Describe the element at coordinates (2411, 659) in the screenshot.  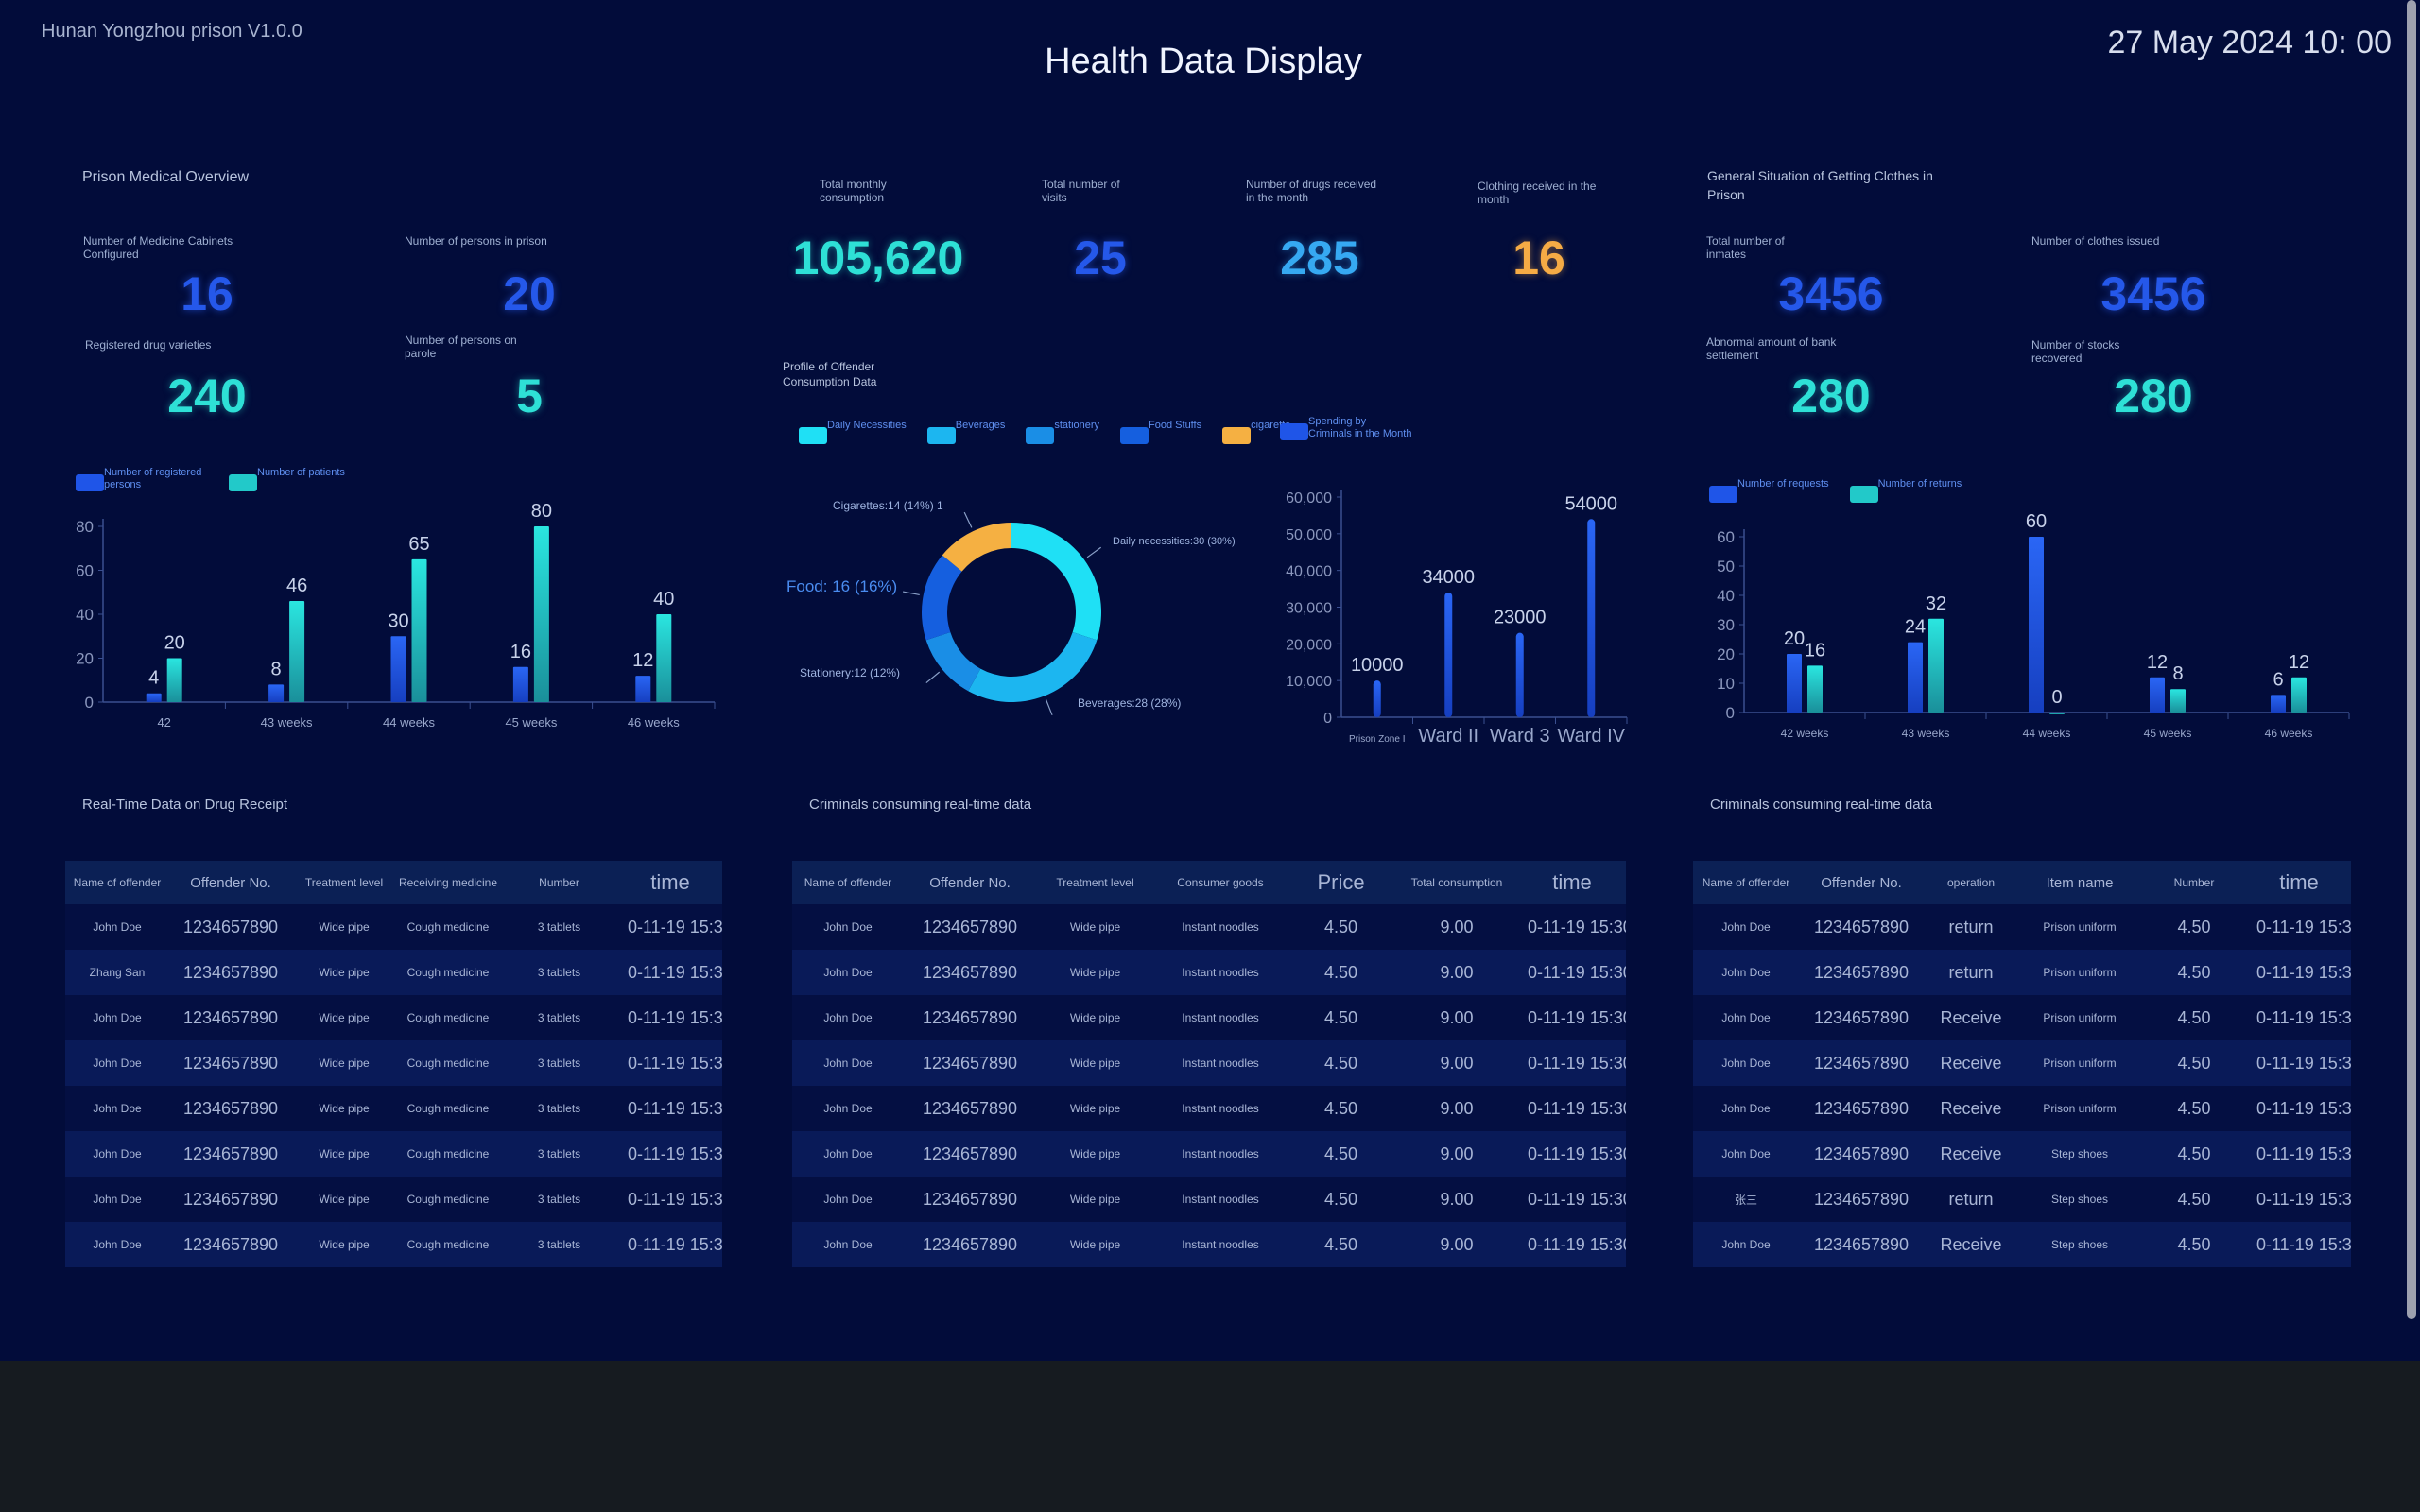
I see `scrollbar` at that location.